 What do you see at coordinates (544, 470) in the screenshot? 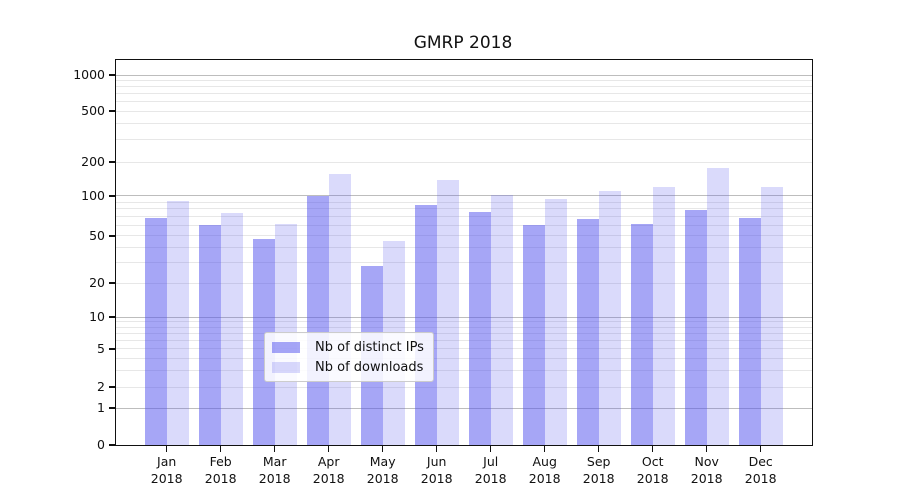
I see `x-axis-tick-label: Aug 2018` at bounding box center [544, 470].